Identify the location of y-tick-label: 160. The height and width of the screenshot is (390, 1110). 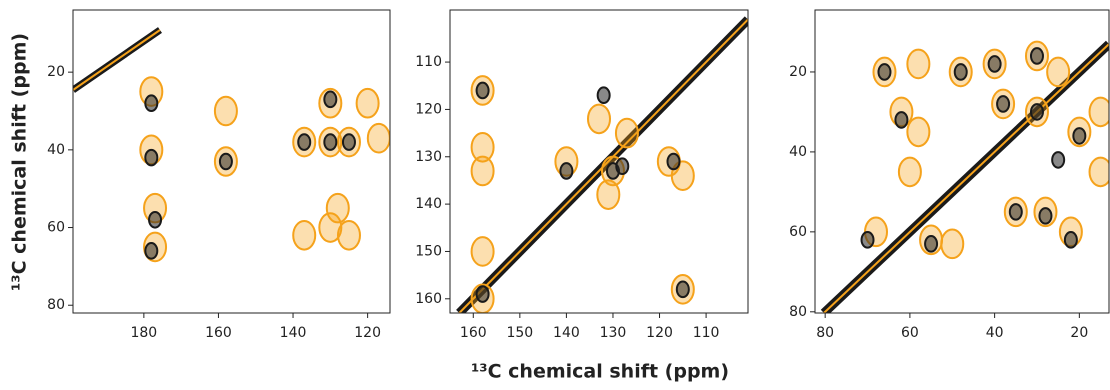
(428, 299).